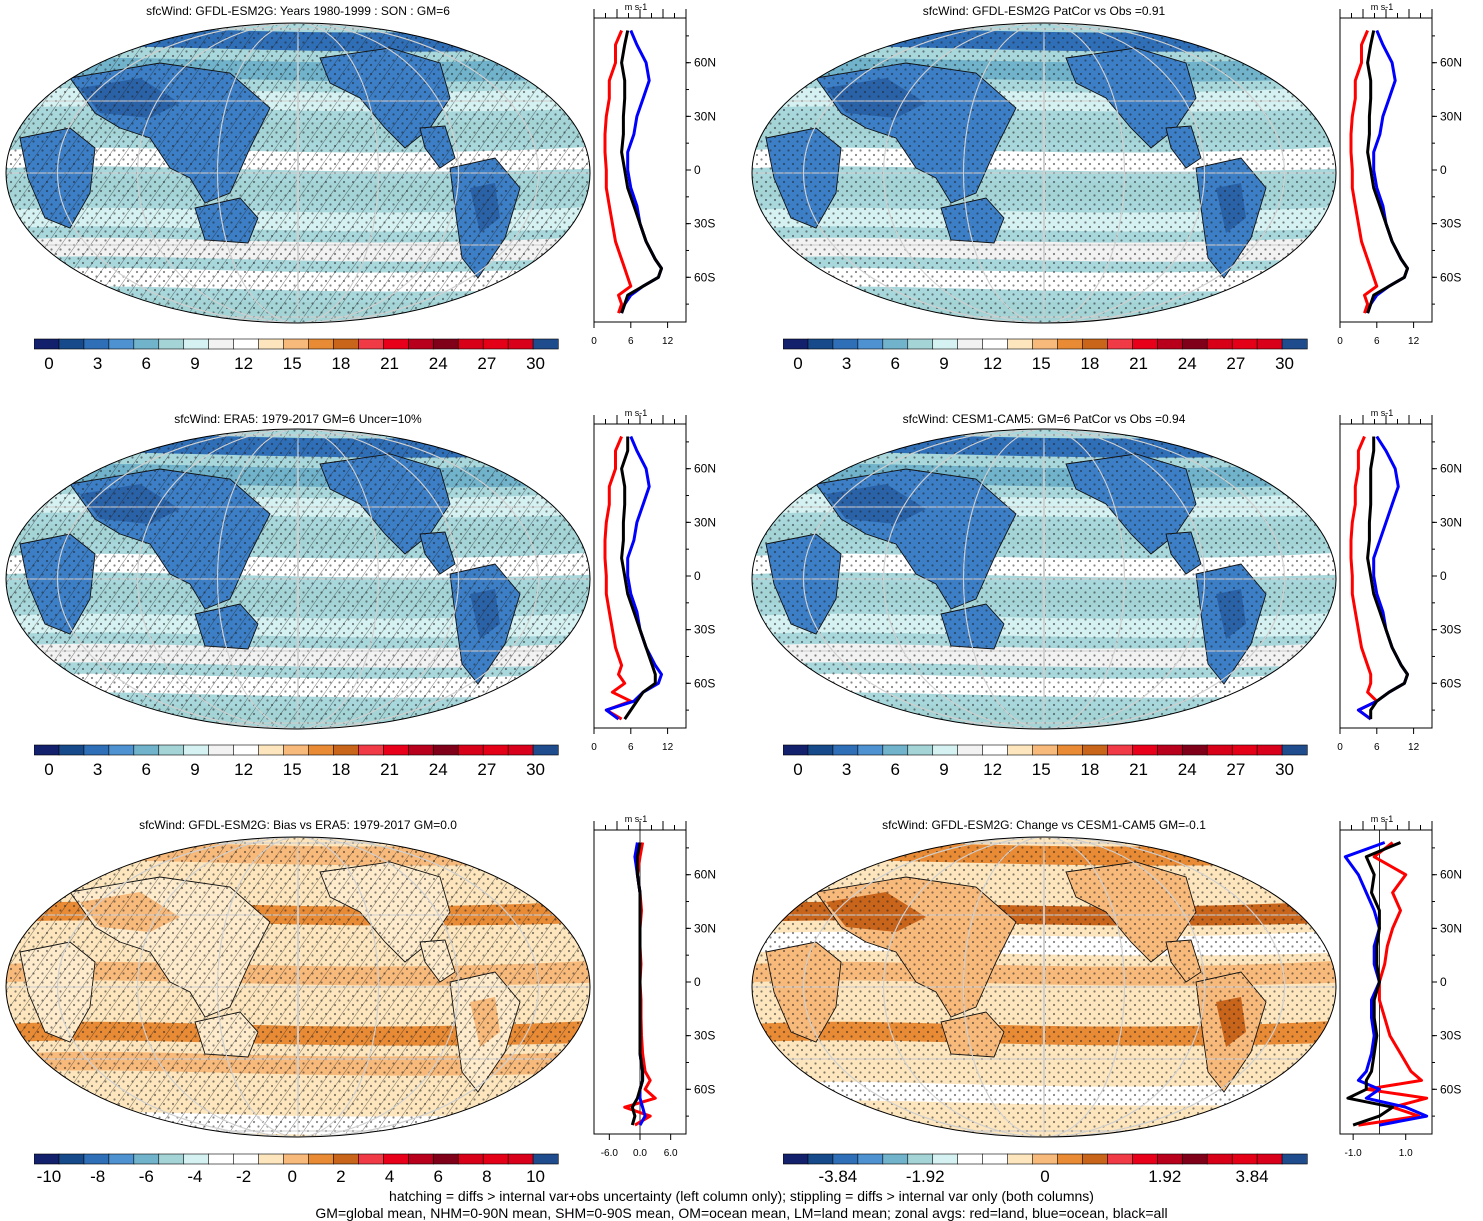  I want to click on colorbar-label: 8, so click(487, 1176).